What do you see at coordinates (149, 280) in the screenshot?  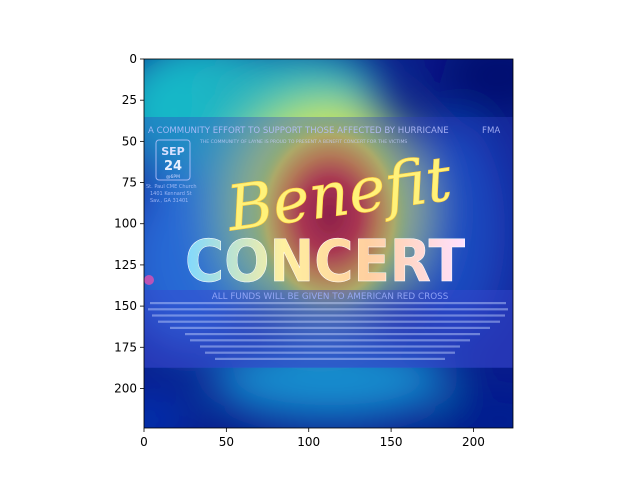 I see `poster-dot-icon` at bounding box center [149, 280].